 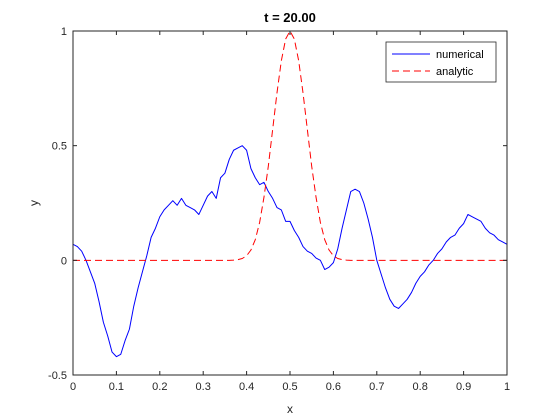 What do you see at coordinates (333, 387) in the screenshot?
I see `x-tick-label: 0.6` at bounding box center [333, 387].